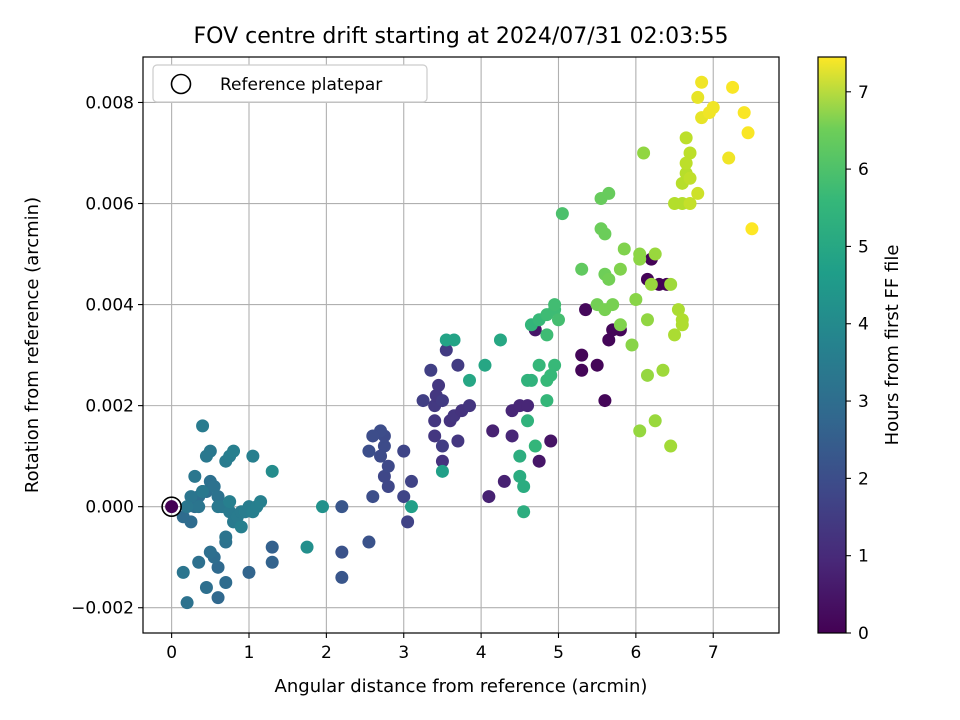 The image size is (960, 720). What do you see at coordinates (107, 356) in the screenshot?
I see `y-axis-ticks: −0.002 0.000 0.002 0.004 0.006 0.008` at bounding box center [107, 356].